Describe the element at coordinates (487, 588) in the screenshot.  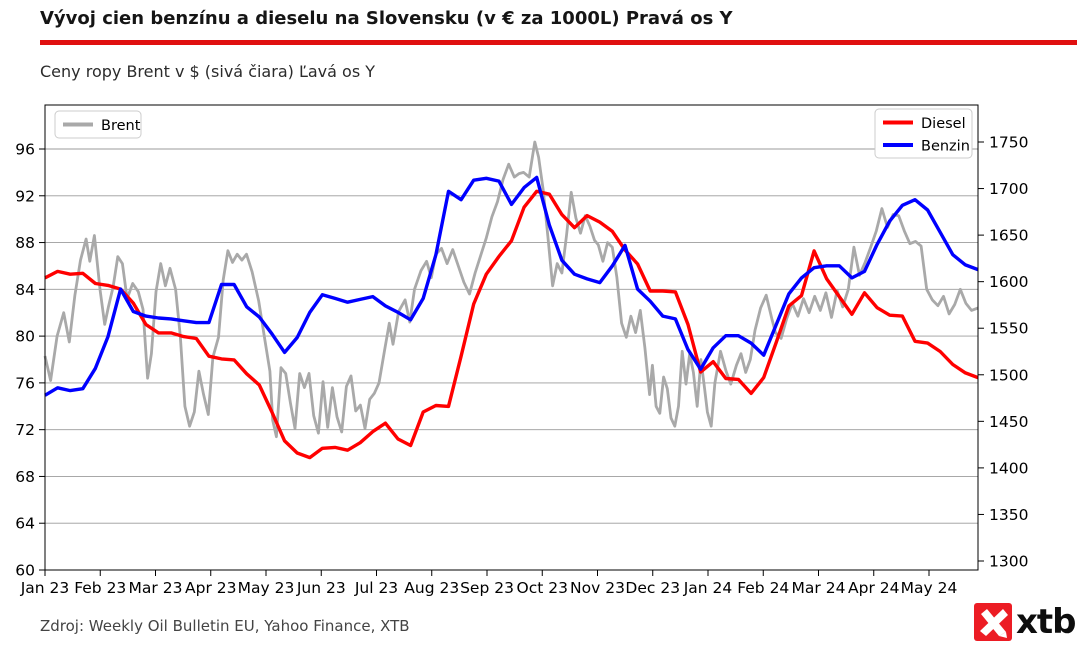
I see `x-axis-tick-label: Sep 23` at that location.